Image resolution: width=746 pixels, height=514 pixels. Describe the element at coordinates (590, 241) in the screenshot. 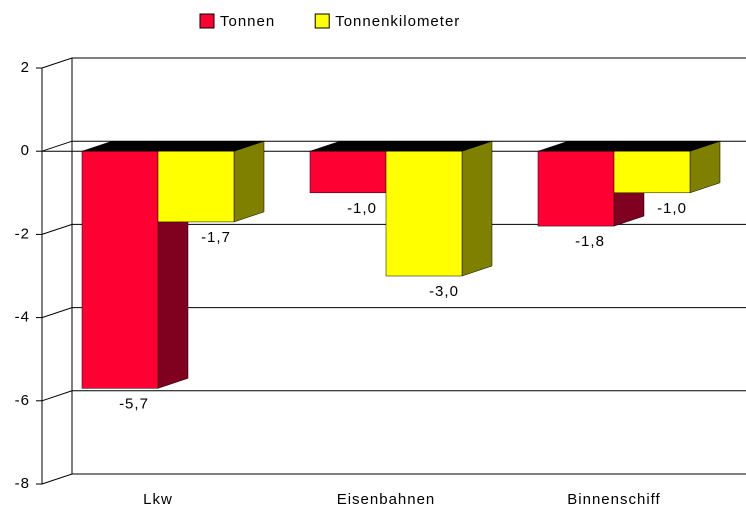

I see `value-label: -1,8` at that location.